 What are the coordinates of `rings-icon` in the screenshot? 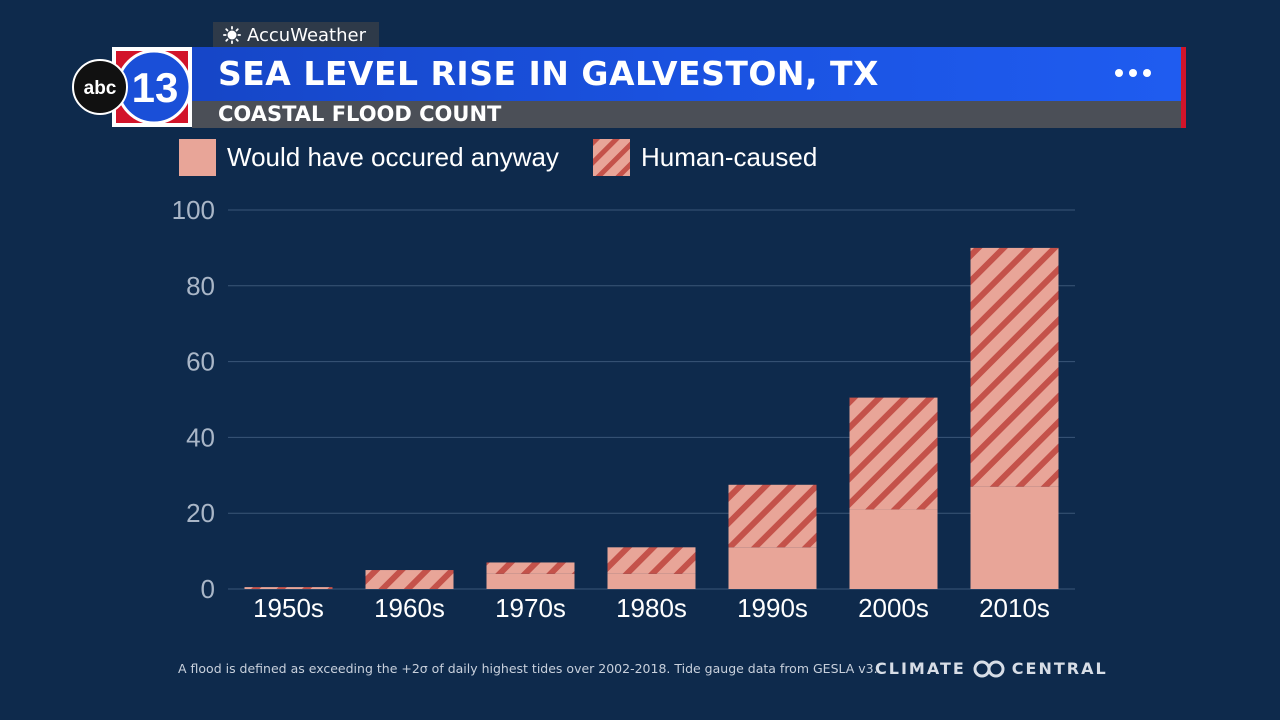 It's located at (989, 668).